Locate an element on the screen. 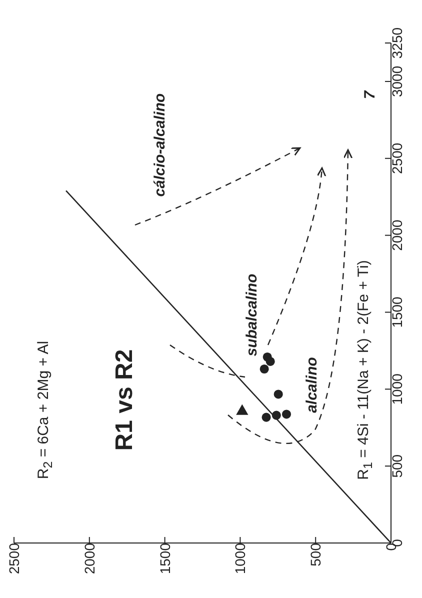 This screenshot has height=598, width=422. y-tick-label: 1000 is located at coordinates (397, 389).